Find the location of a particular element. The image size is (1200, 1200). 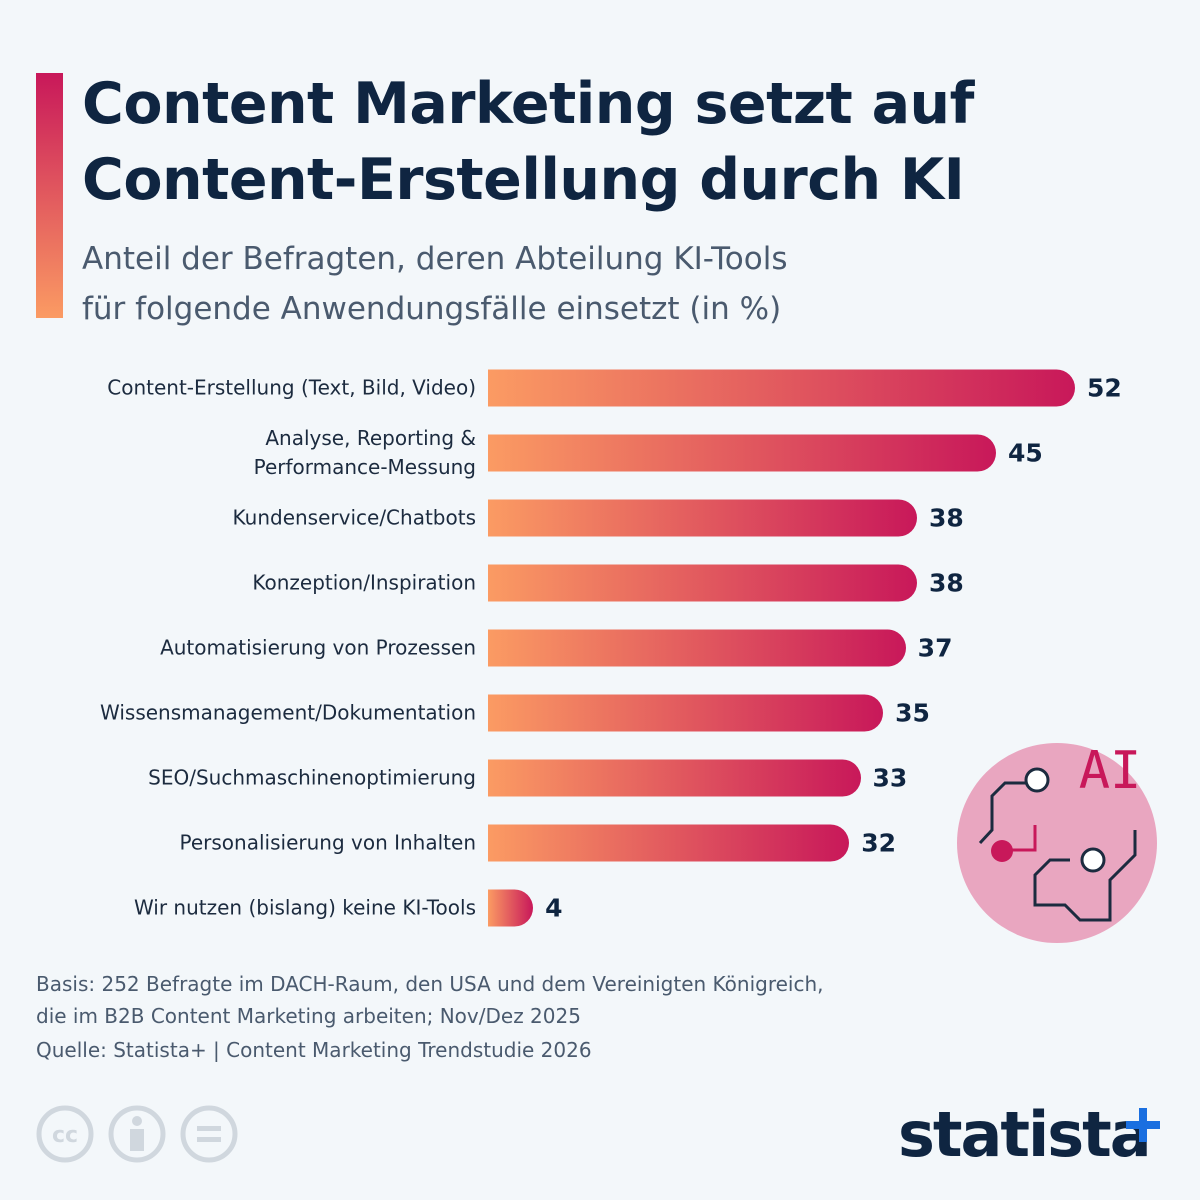

category-label: Content-Erstellung (Text, Bild, Video) is located at coordinates (291, 387).